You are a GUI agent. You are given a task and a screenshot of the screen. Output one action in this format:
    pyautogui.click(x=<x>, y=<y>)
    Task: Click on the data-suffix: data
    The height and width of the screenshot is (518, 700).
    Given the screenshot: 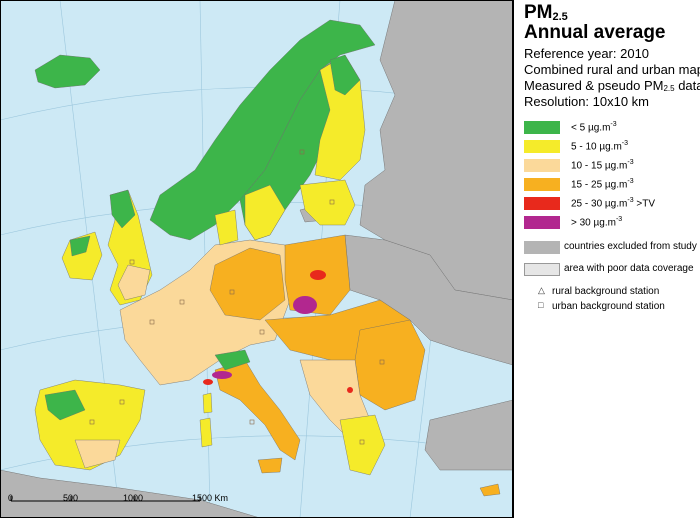 What is the action you would take?
    pyautogui.click(x=689, y=85)
    